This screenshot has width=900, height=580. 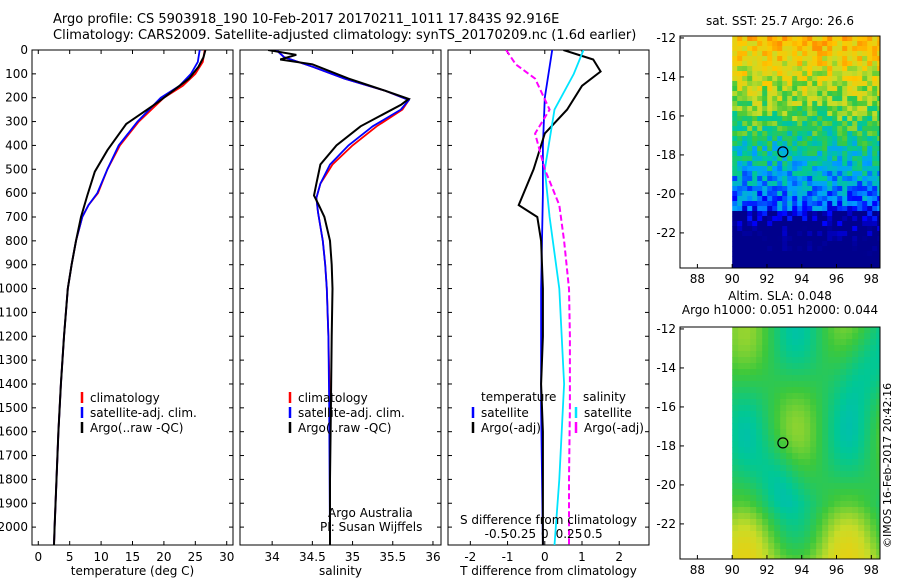 I want to click on y-tick-label: 300, so click(x=16, y=122).